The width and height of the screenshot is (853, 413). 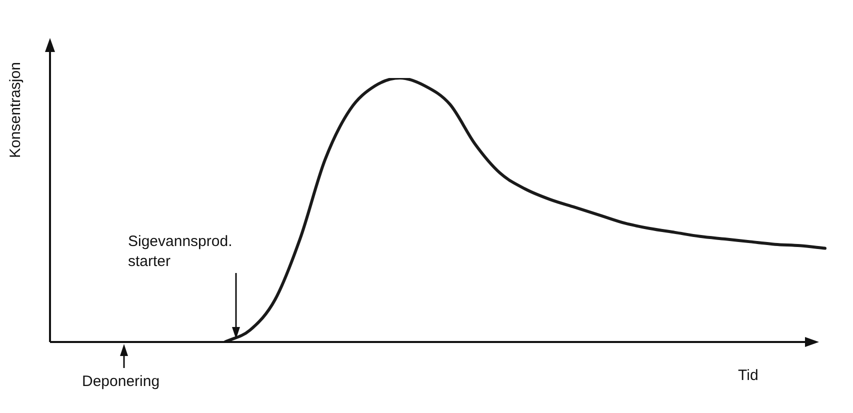 What do you see at coordinates (748, 376) in the screenshot?
I see `x-axis-title: Tid` at bounding box center [748, 376].